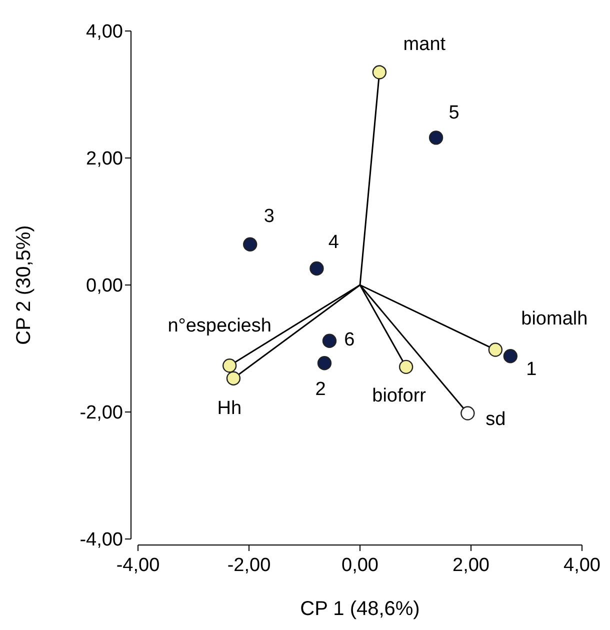  I want to click on annotation: 5, so click(454, 113).